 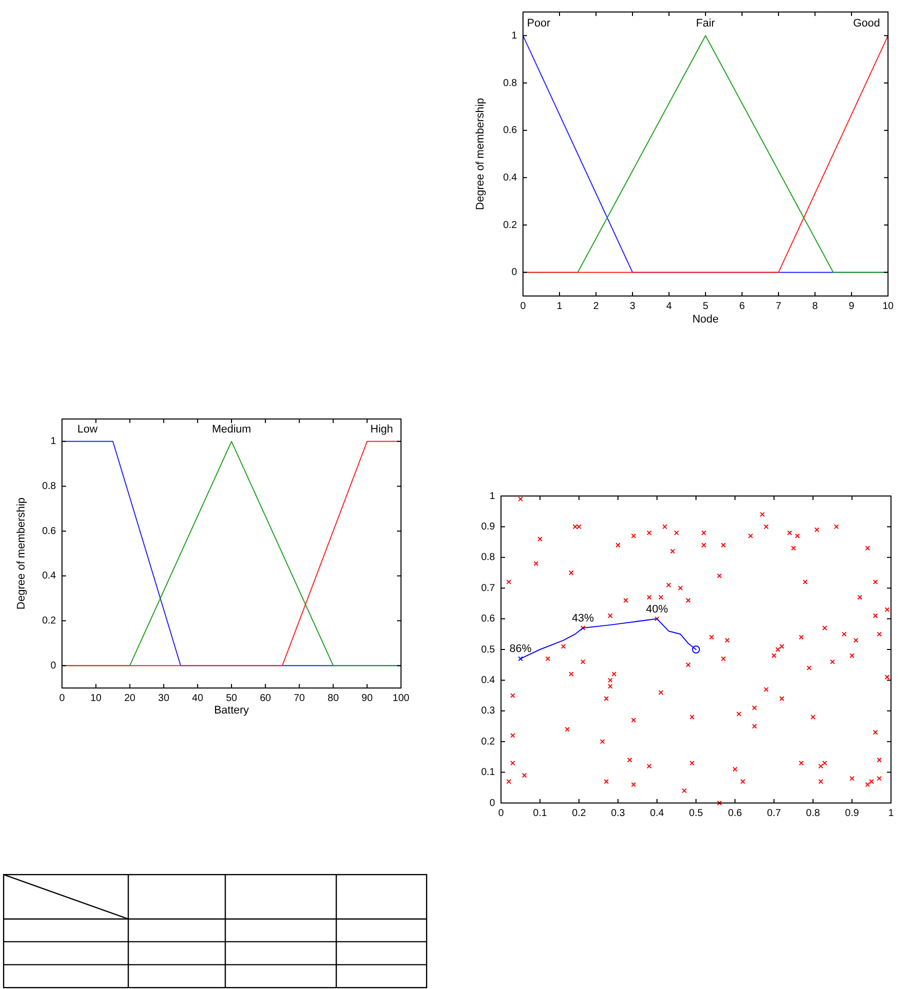 I want to click on x-tick-label: 0.3, so click(x=618, y=813).